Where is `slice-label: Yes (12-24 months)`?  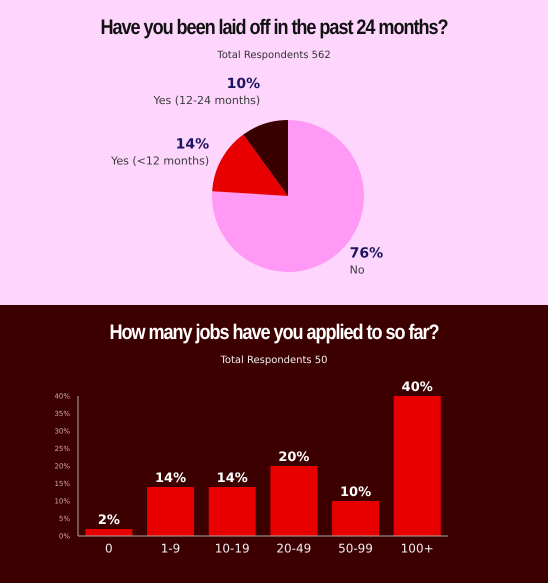 slice-label: Yes (12-24 months) is located at coordinates (206, 100).